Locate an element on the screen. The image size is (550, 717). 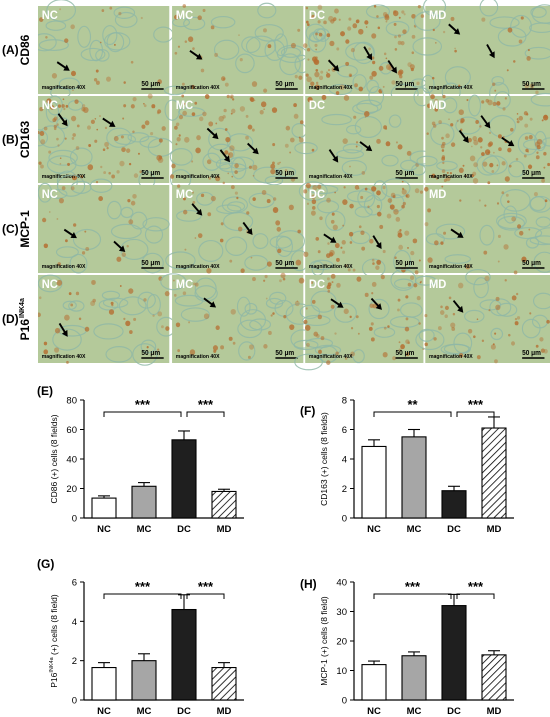
scale-bar-label: 50 μm is located at coordinates (405, 263).